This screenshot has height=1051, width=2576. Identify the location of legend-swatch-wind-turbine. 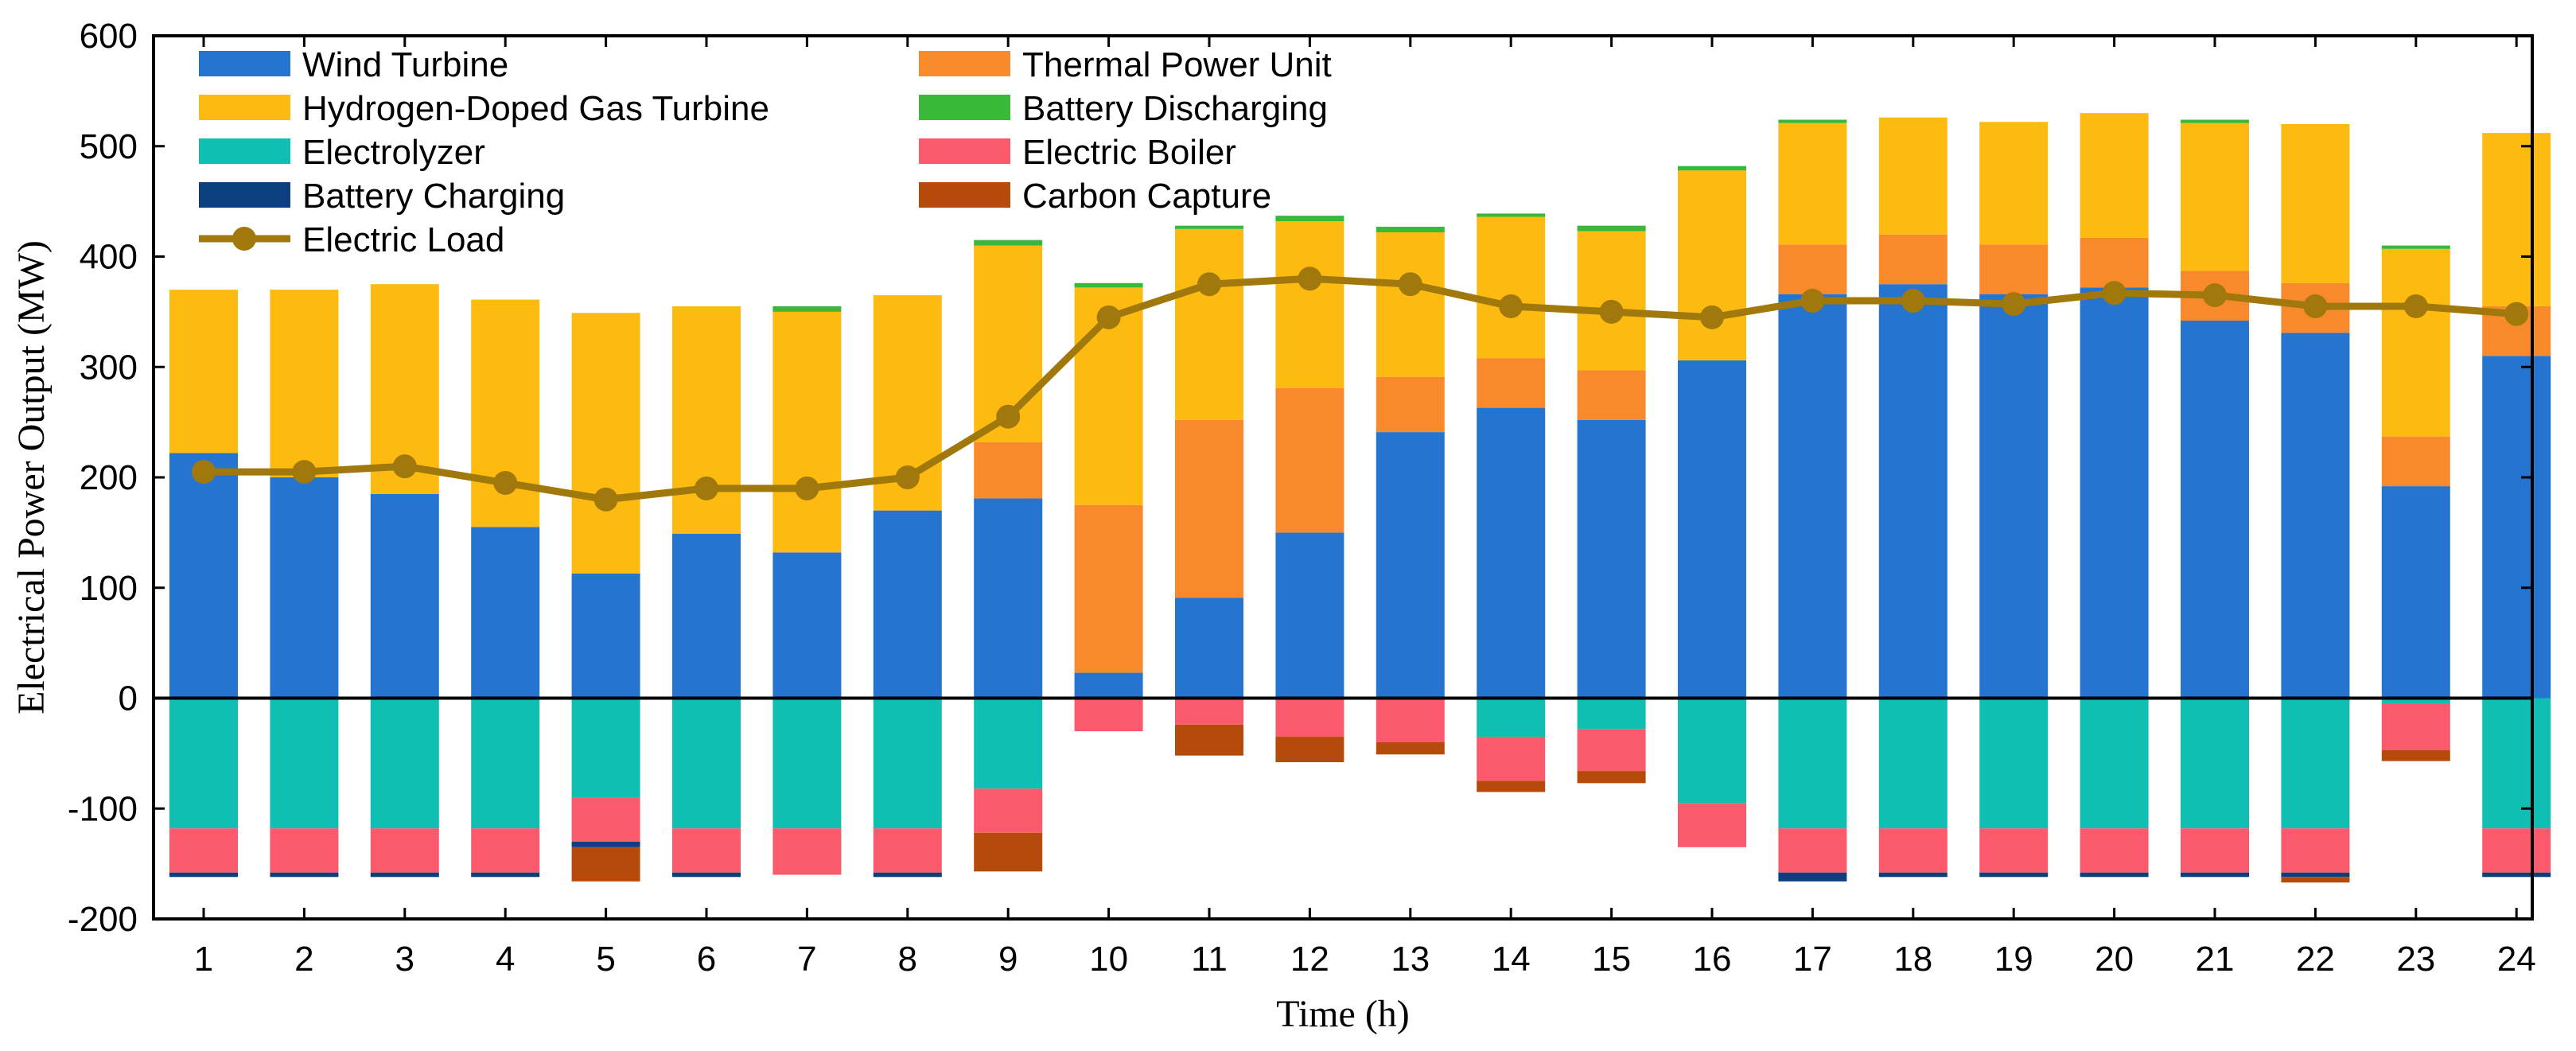
(245, 64).